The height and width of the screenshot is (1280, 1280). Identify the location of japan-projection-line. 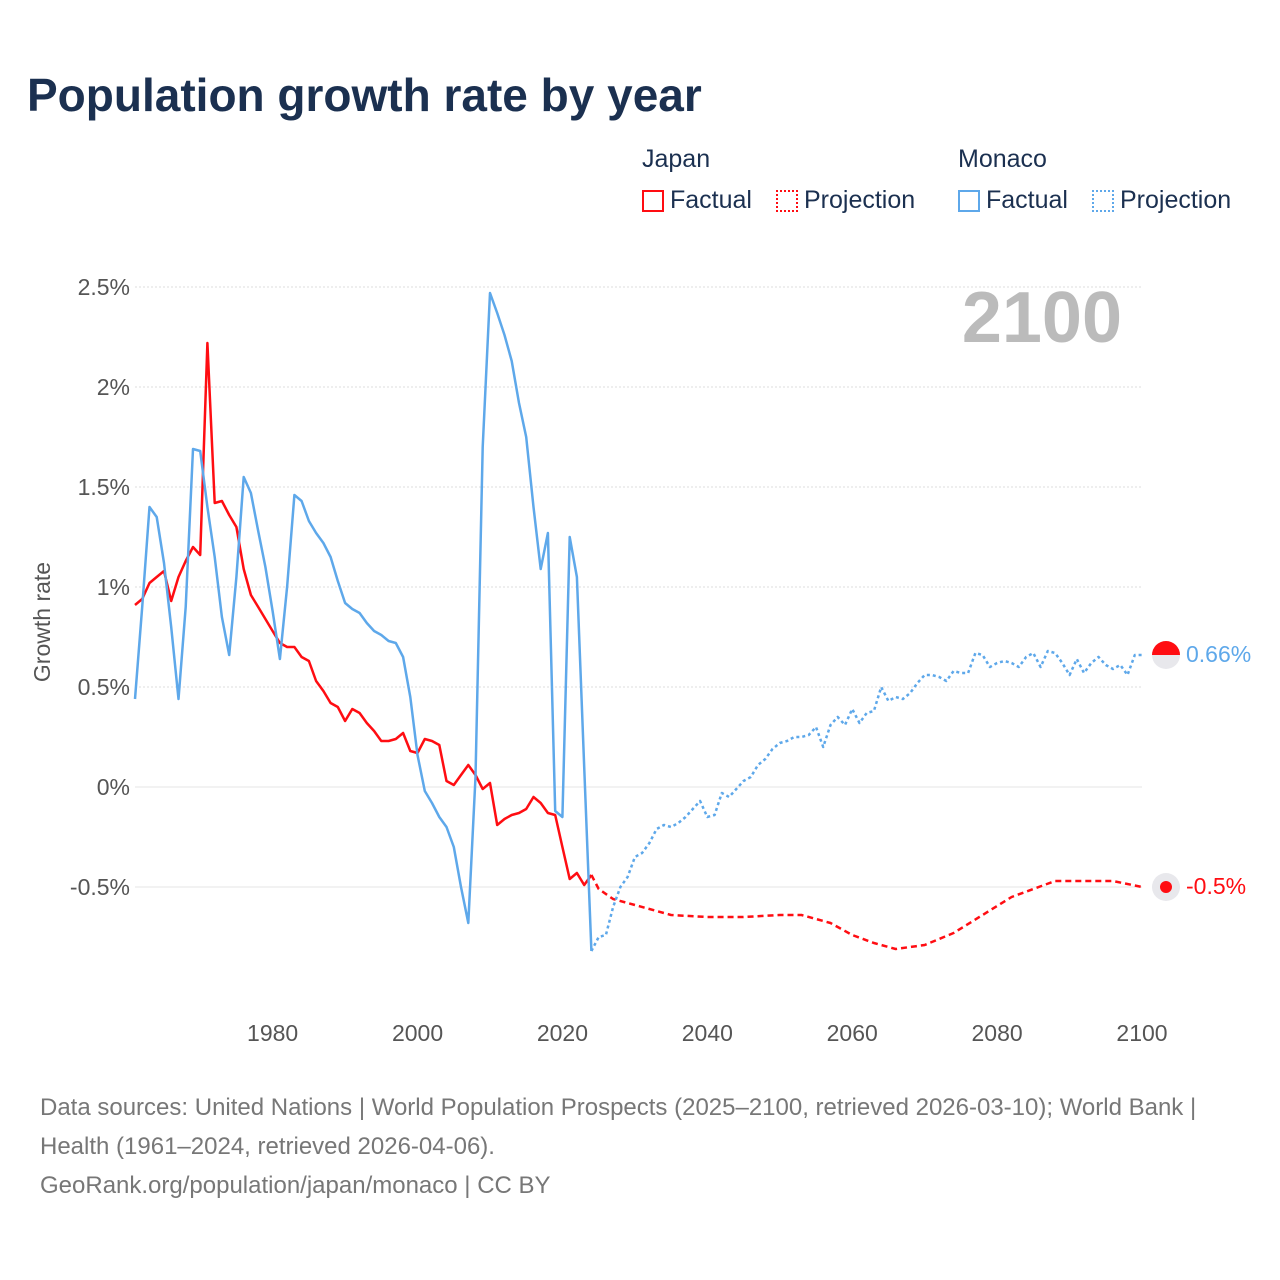
(866, 912).